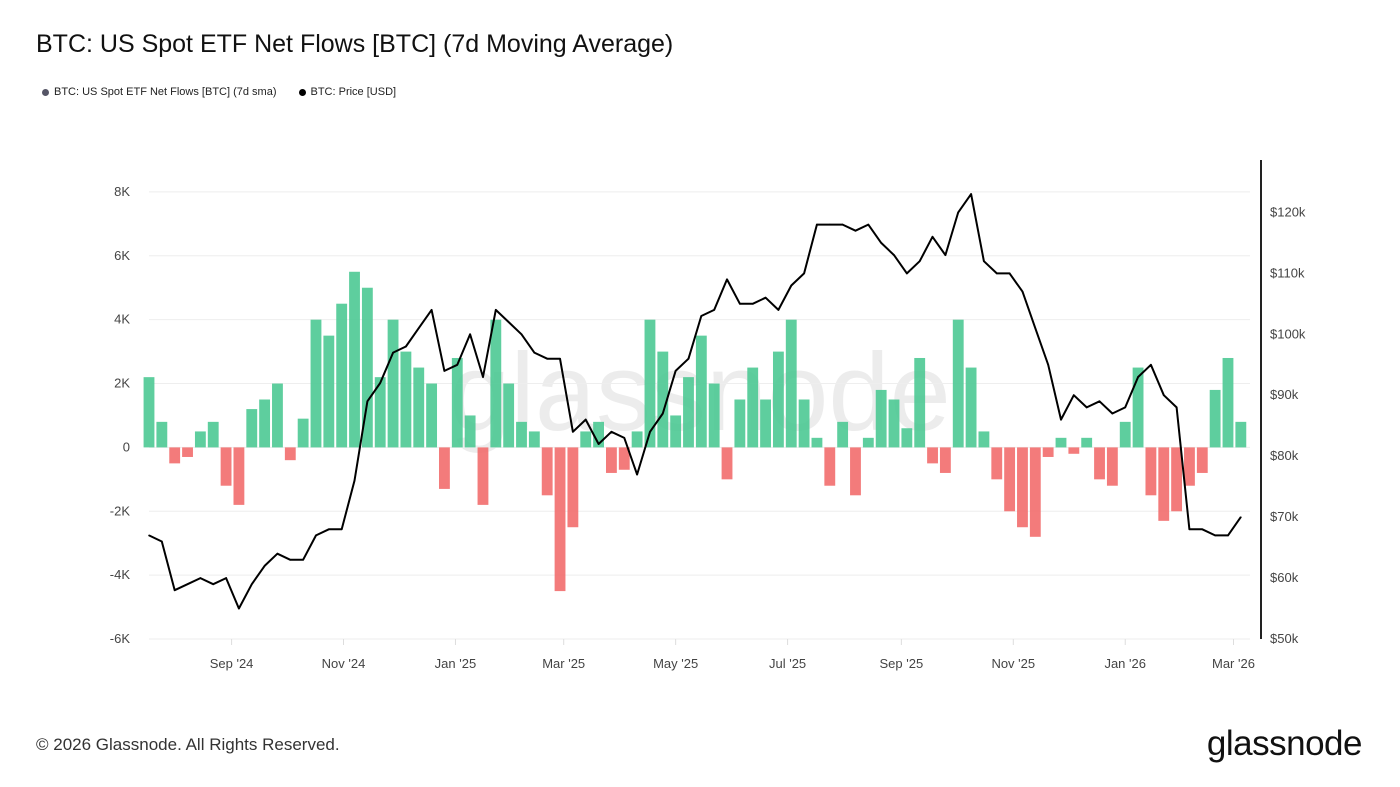  Describe the element at coordinates (347, 92) in the screenshot. I see `legend-item-price: BTC: Price [USD]` at that location.